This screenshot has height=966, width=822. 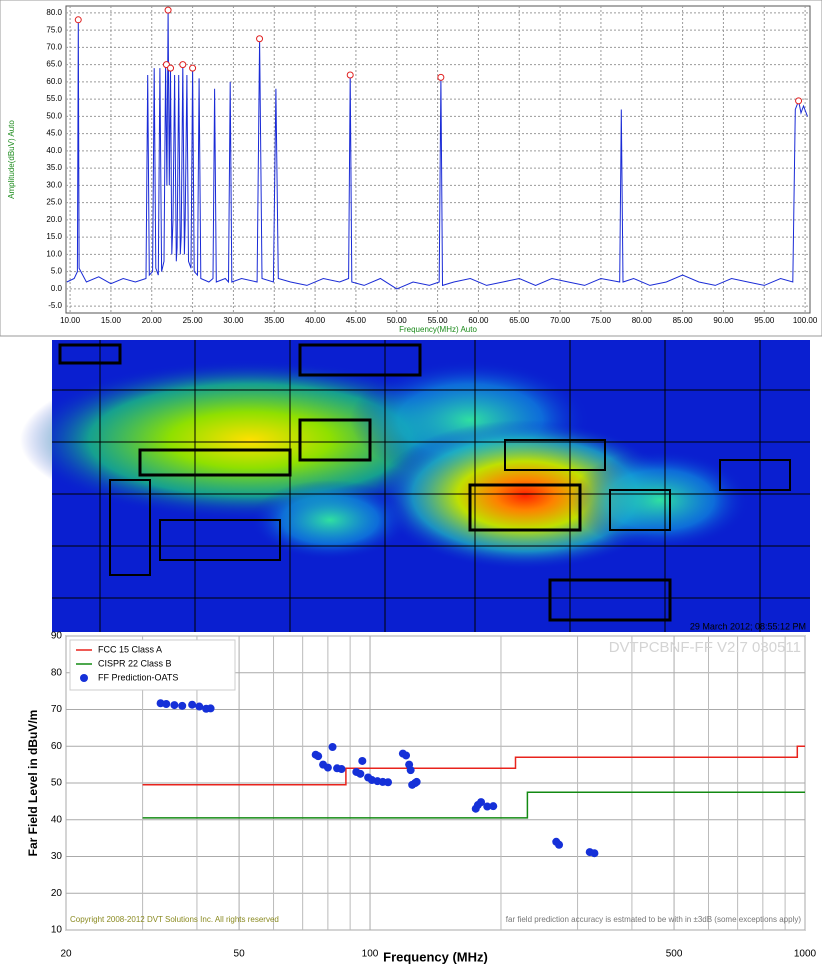 I want to click on legend-swatch, so click(x=84, y=678).